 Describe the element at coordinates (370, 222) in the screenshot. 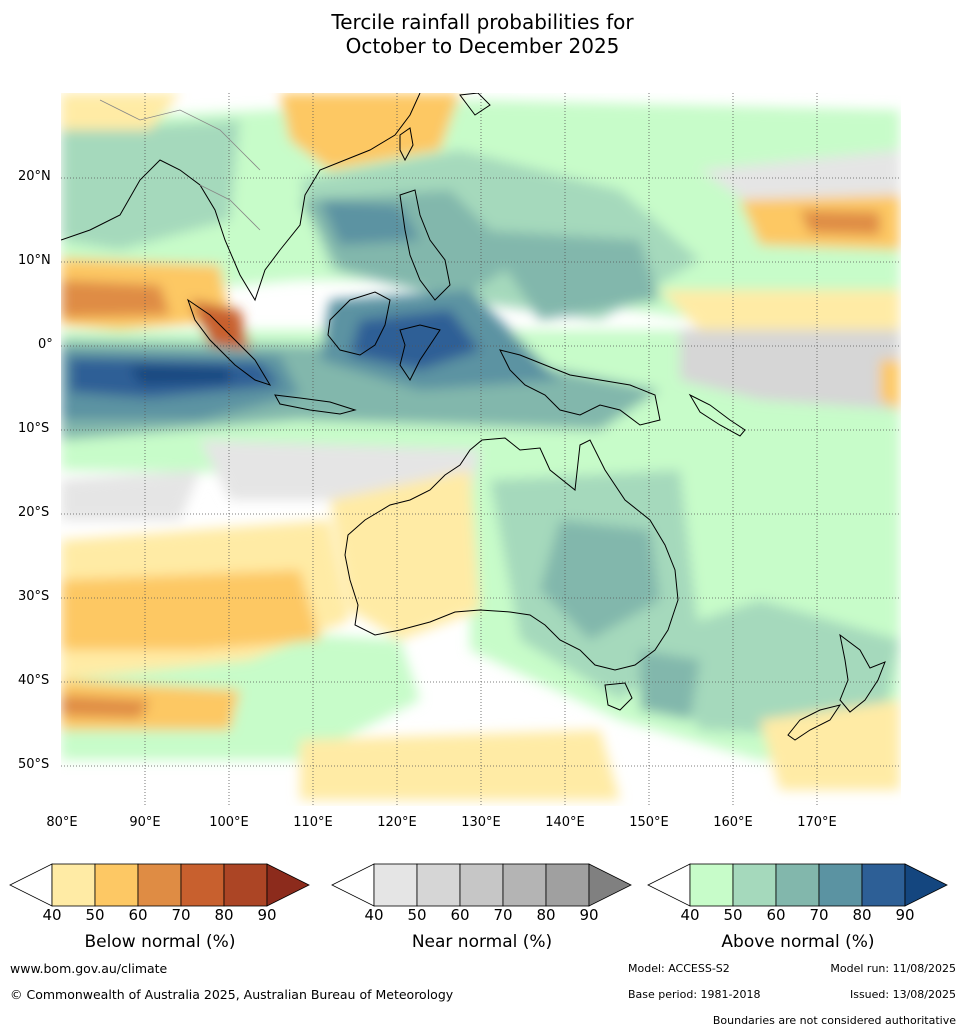

I see `above-70-scs` at that location.